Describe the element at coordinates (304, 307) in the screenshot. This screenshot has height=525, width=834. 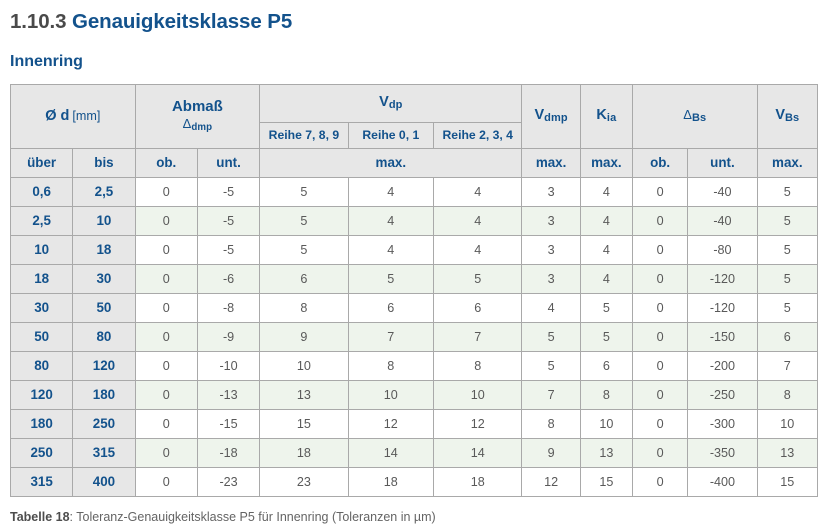
I see `cell-vdp-reihe789: 8` at that location.